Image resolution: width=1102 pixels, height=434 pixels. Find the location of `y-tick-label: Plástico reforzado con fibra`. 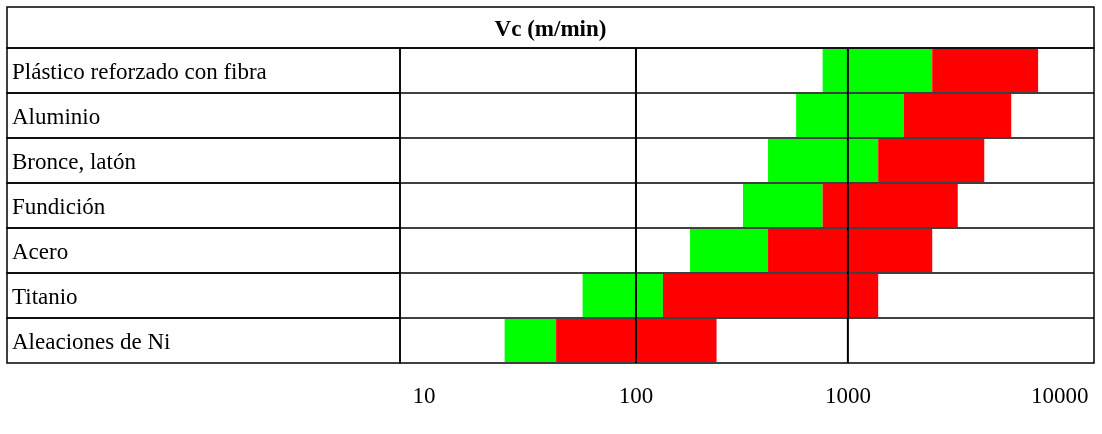

y-tick-label: Plástico reforzado con fibra is located at coordinates (139, 71).